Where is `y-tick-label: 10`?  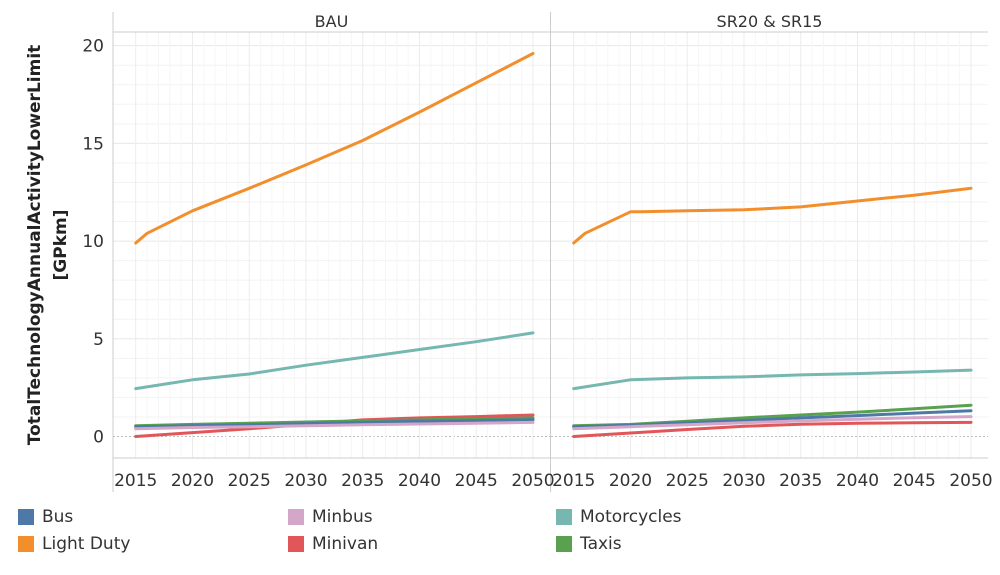 y-tick-label: 10 is located at coordinates (93, 242).